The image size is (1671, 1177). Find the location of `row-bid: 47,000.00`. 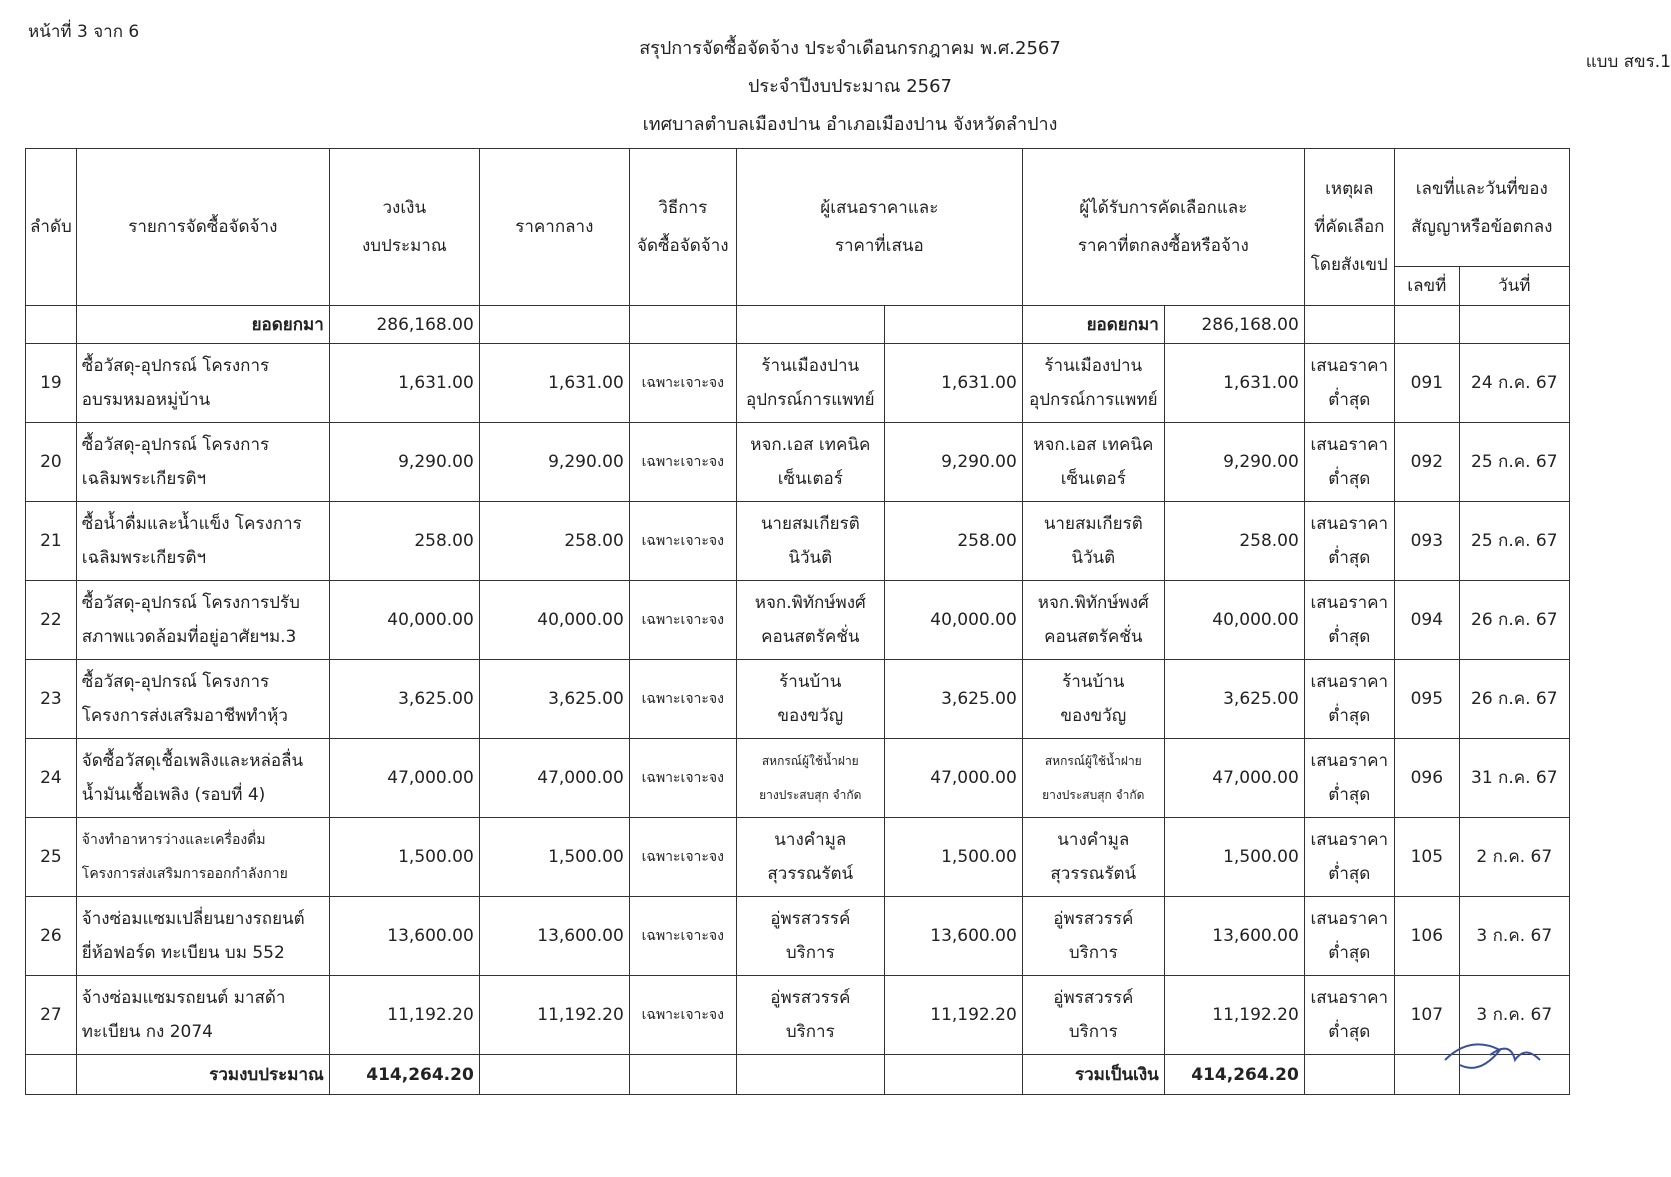

row-bid: 47,000.00 is located at coordinates (953, 778).